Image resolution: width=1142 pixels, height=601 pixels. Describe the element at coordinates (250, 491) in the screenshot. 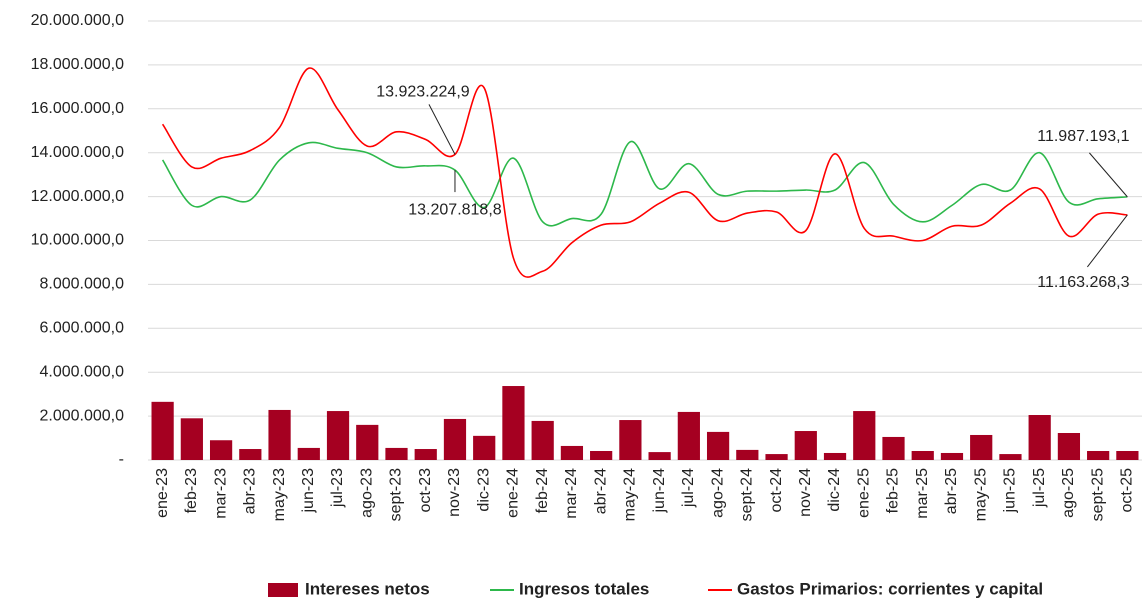

I see `x-tick-label: abr-23` at that location.